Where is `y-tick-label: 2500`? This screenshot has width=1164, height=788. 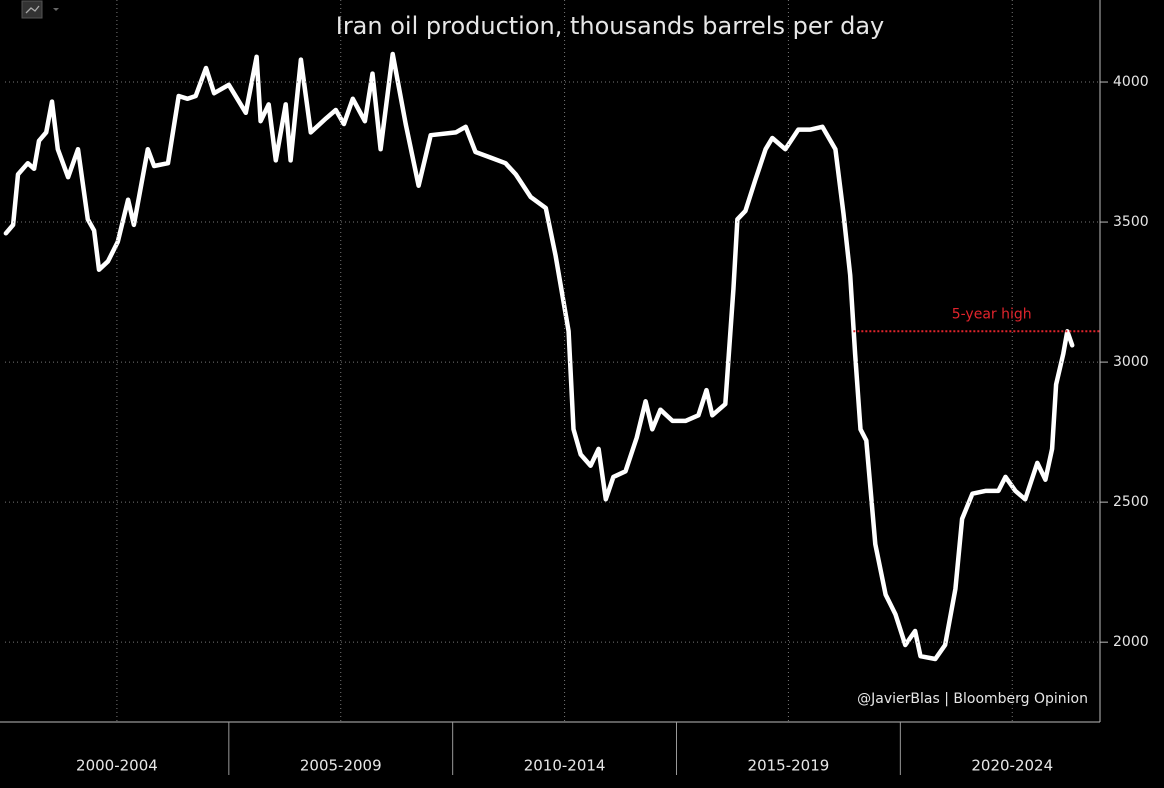 y-tick-label: 2500 is located at coordinates (1131, 502).